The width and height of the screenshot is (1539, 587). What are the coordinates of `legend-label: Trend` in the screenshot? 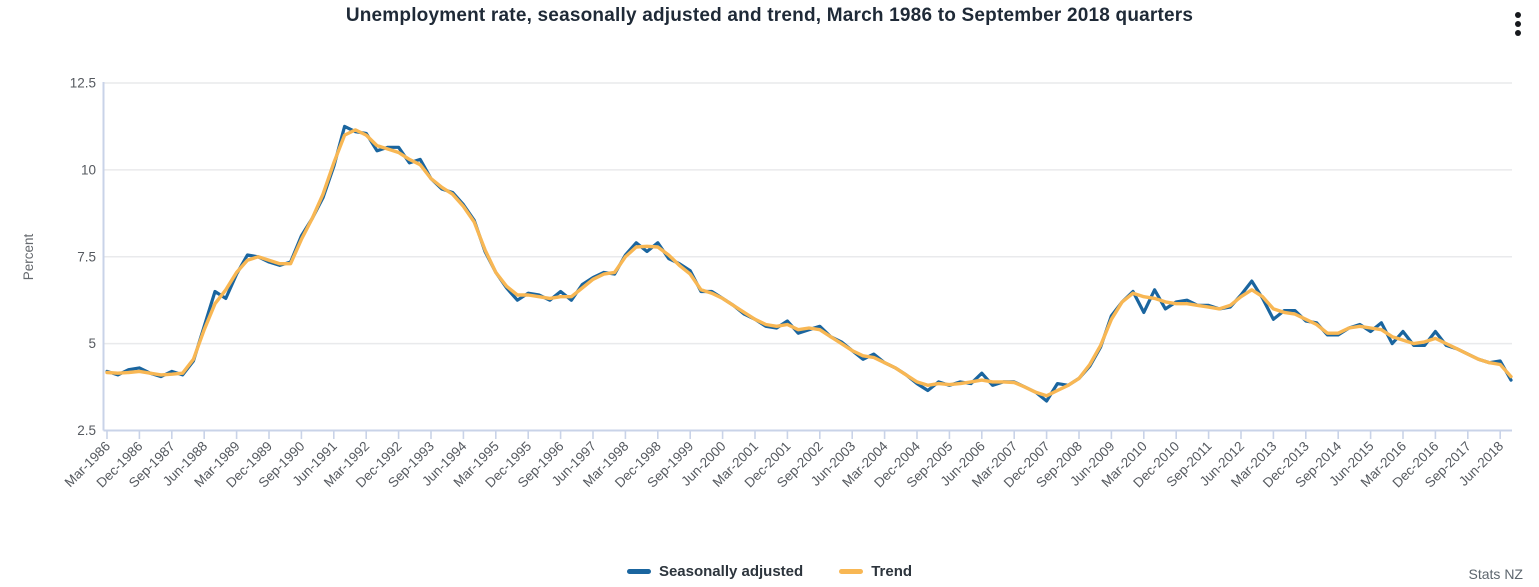 It's located at (892, 571).